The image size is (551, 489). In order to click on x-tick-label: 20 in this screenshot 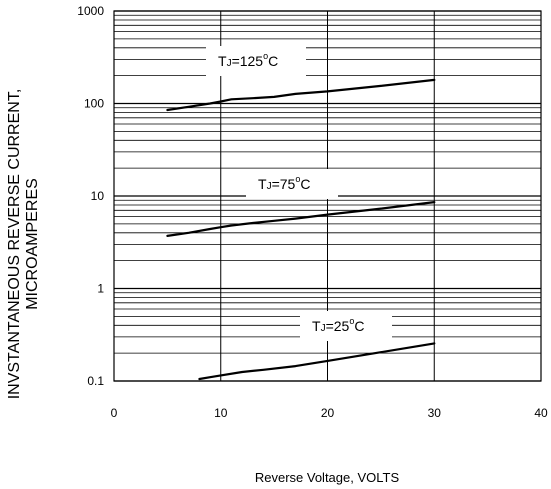, I will do `click(328, 413)`.